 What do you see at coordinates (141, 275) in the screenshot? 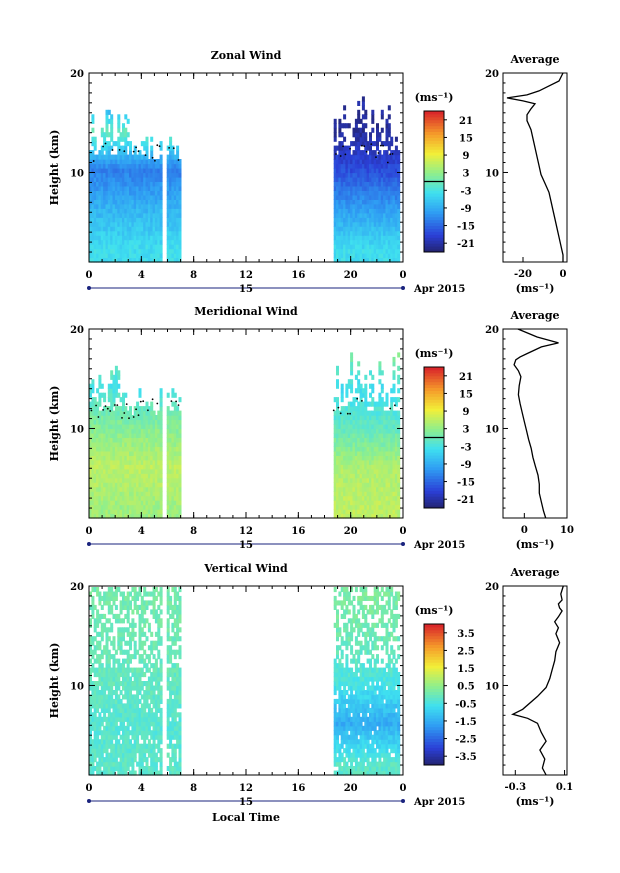
I see `x-tick-label: 4` at bounding box center [141, 275].